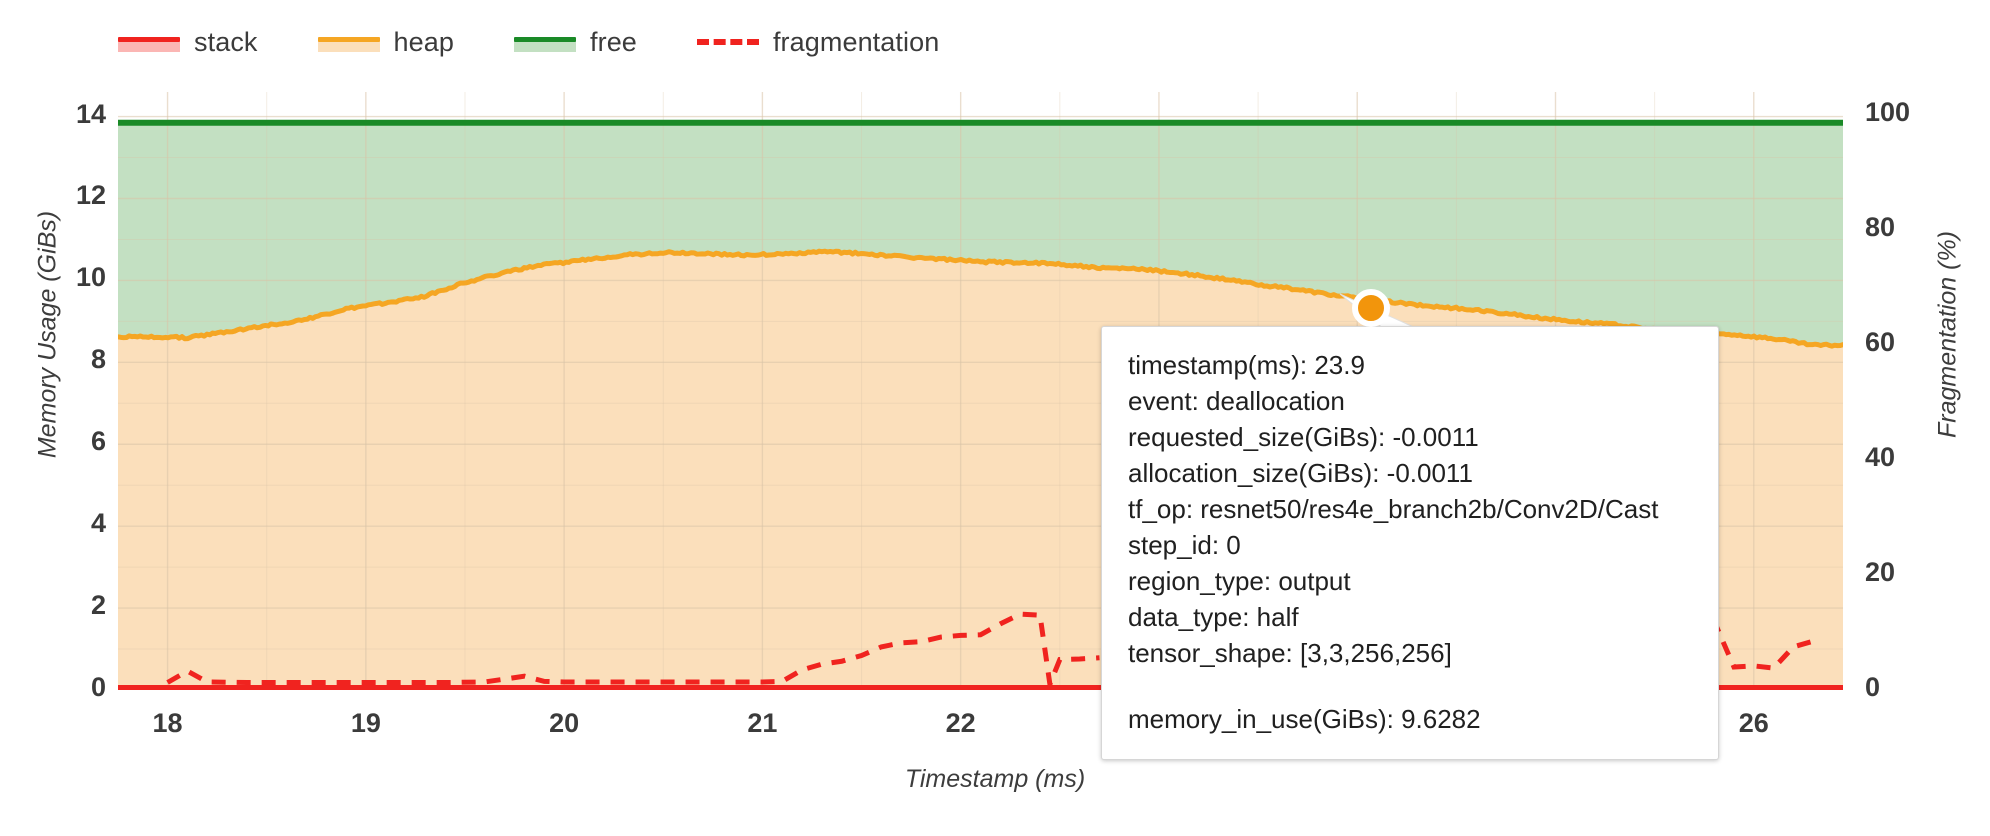  I want to click on x-axis-tick-18: 18, so click(167, 723).